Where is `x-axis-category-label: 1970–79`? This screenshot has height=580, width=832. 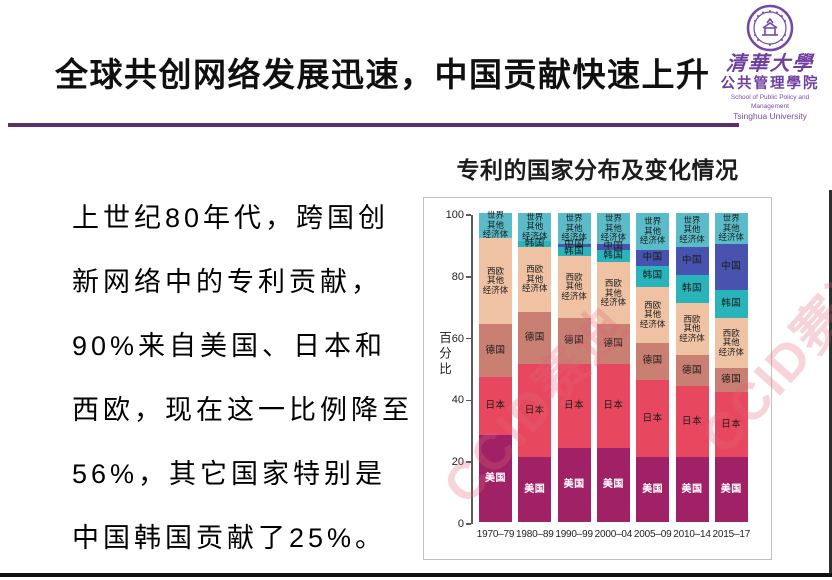 x-axis-category-label: 1970–79 is located at coordinates (495, 534).